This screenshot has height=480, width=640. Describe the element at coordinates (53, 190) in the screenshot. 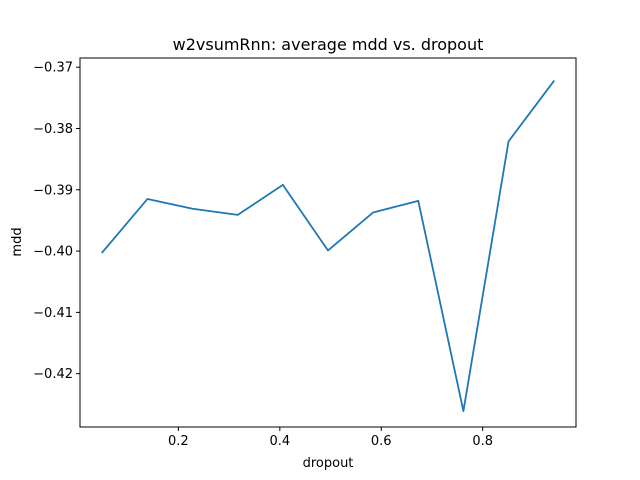

I see `y-tick-label: −0.39` at that location.